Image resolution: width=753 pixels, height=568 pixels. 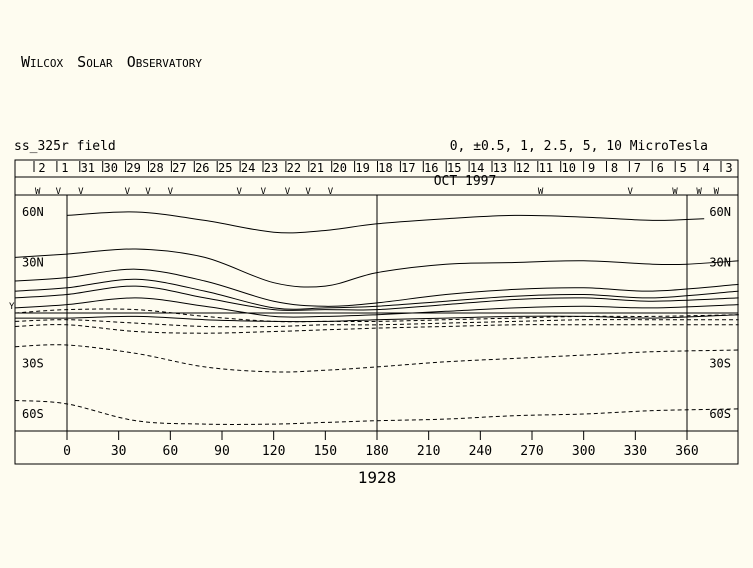 I want to click on day-label: 14, so click(x=477, y=168).